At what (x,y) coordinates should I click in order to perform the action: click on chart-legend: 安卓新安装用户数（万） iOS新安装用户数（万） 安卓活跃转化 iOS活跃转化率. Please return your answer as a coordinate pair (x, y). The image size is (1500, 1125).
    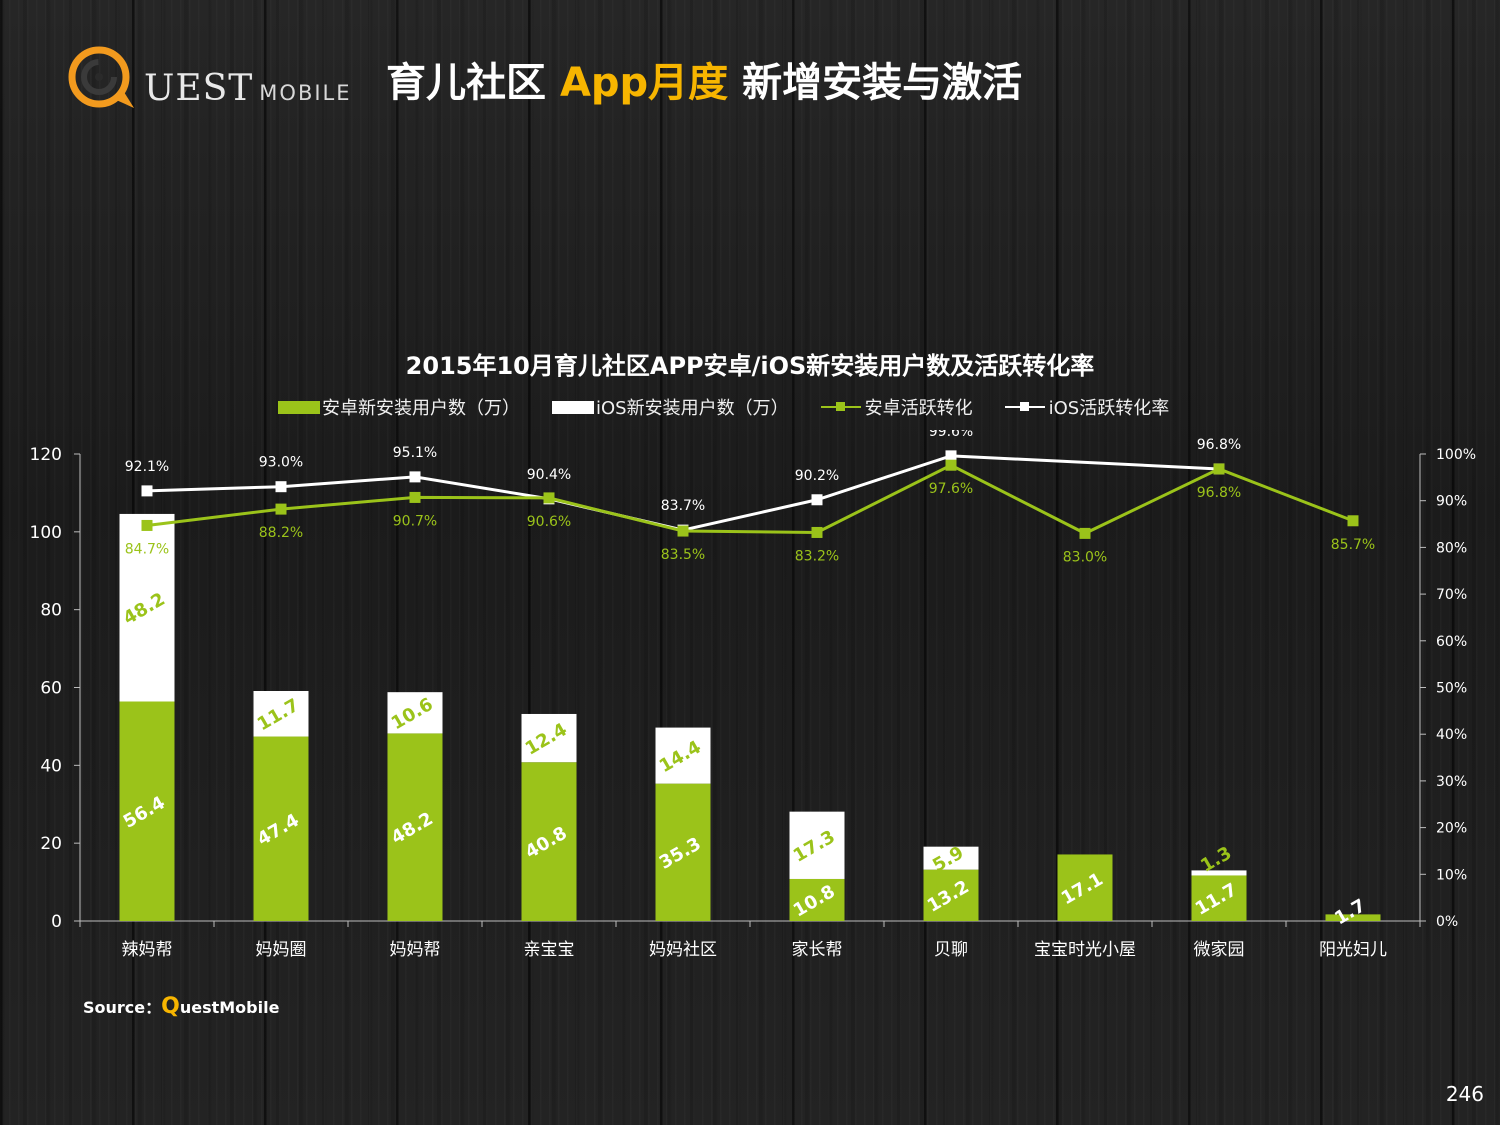
    Looking at the image, I should click on (739, 407).